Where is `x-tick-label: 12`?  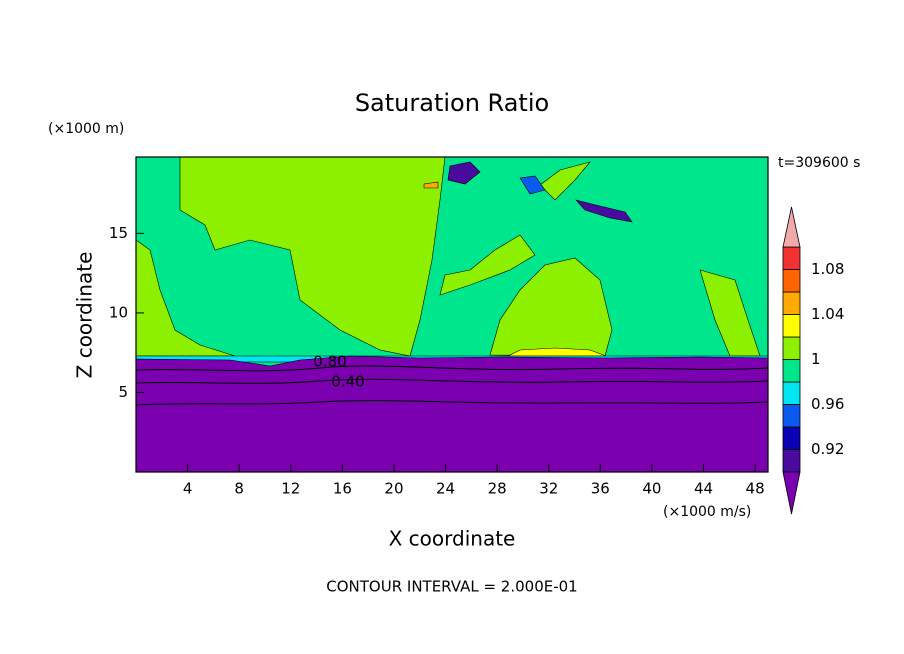 x-tick-label: 12 is located at coordinates (290, 489).